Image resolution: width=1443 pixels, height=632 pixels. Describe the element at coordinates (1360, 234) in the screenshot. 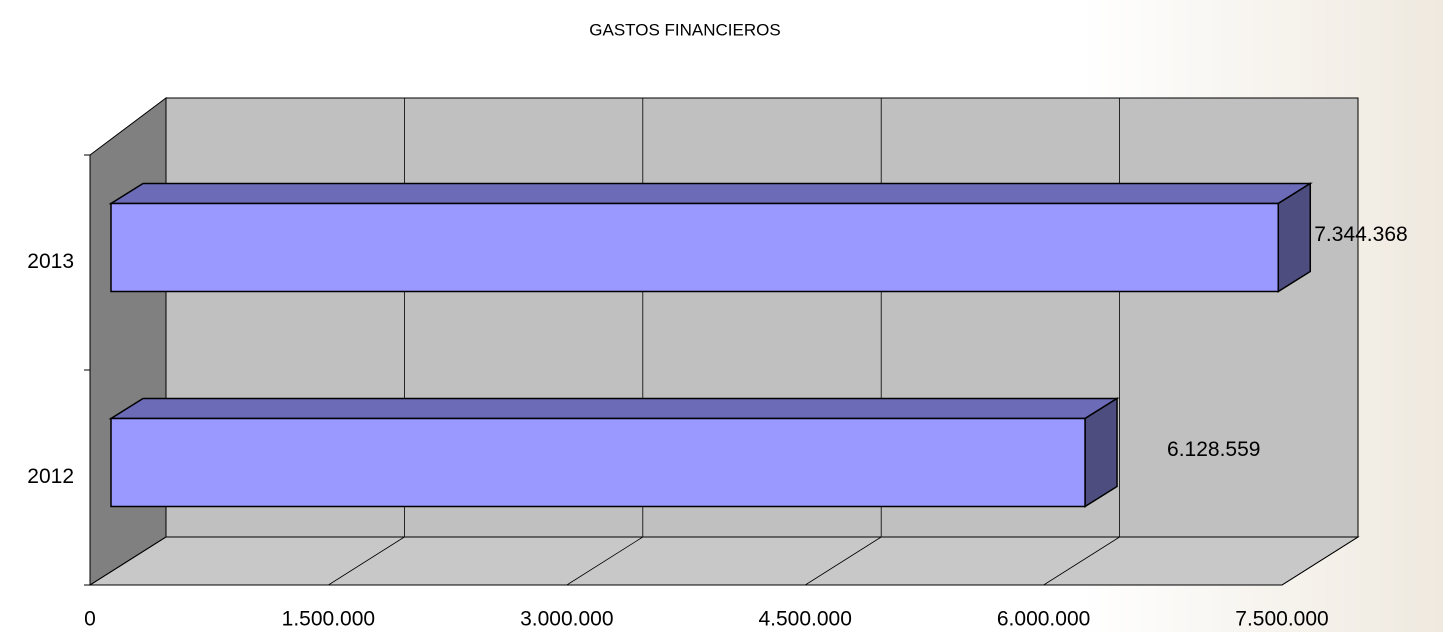

I see `value-label: 7.344.368` at that location.